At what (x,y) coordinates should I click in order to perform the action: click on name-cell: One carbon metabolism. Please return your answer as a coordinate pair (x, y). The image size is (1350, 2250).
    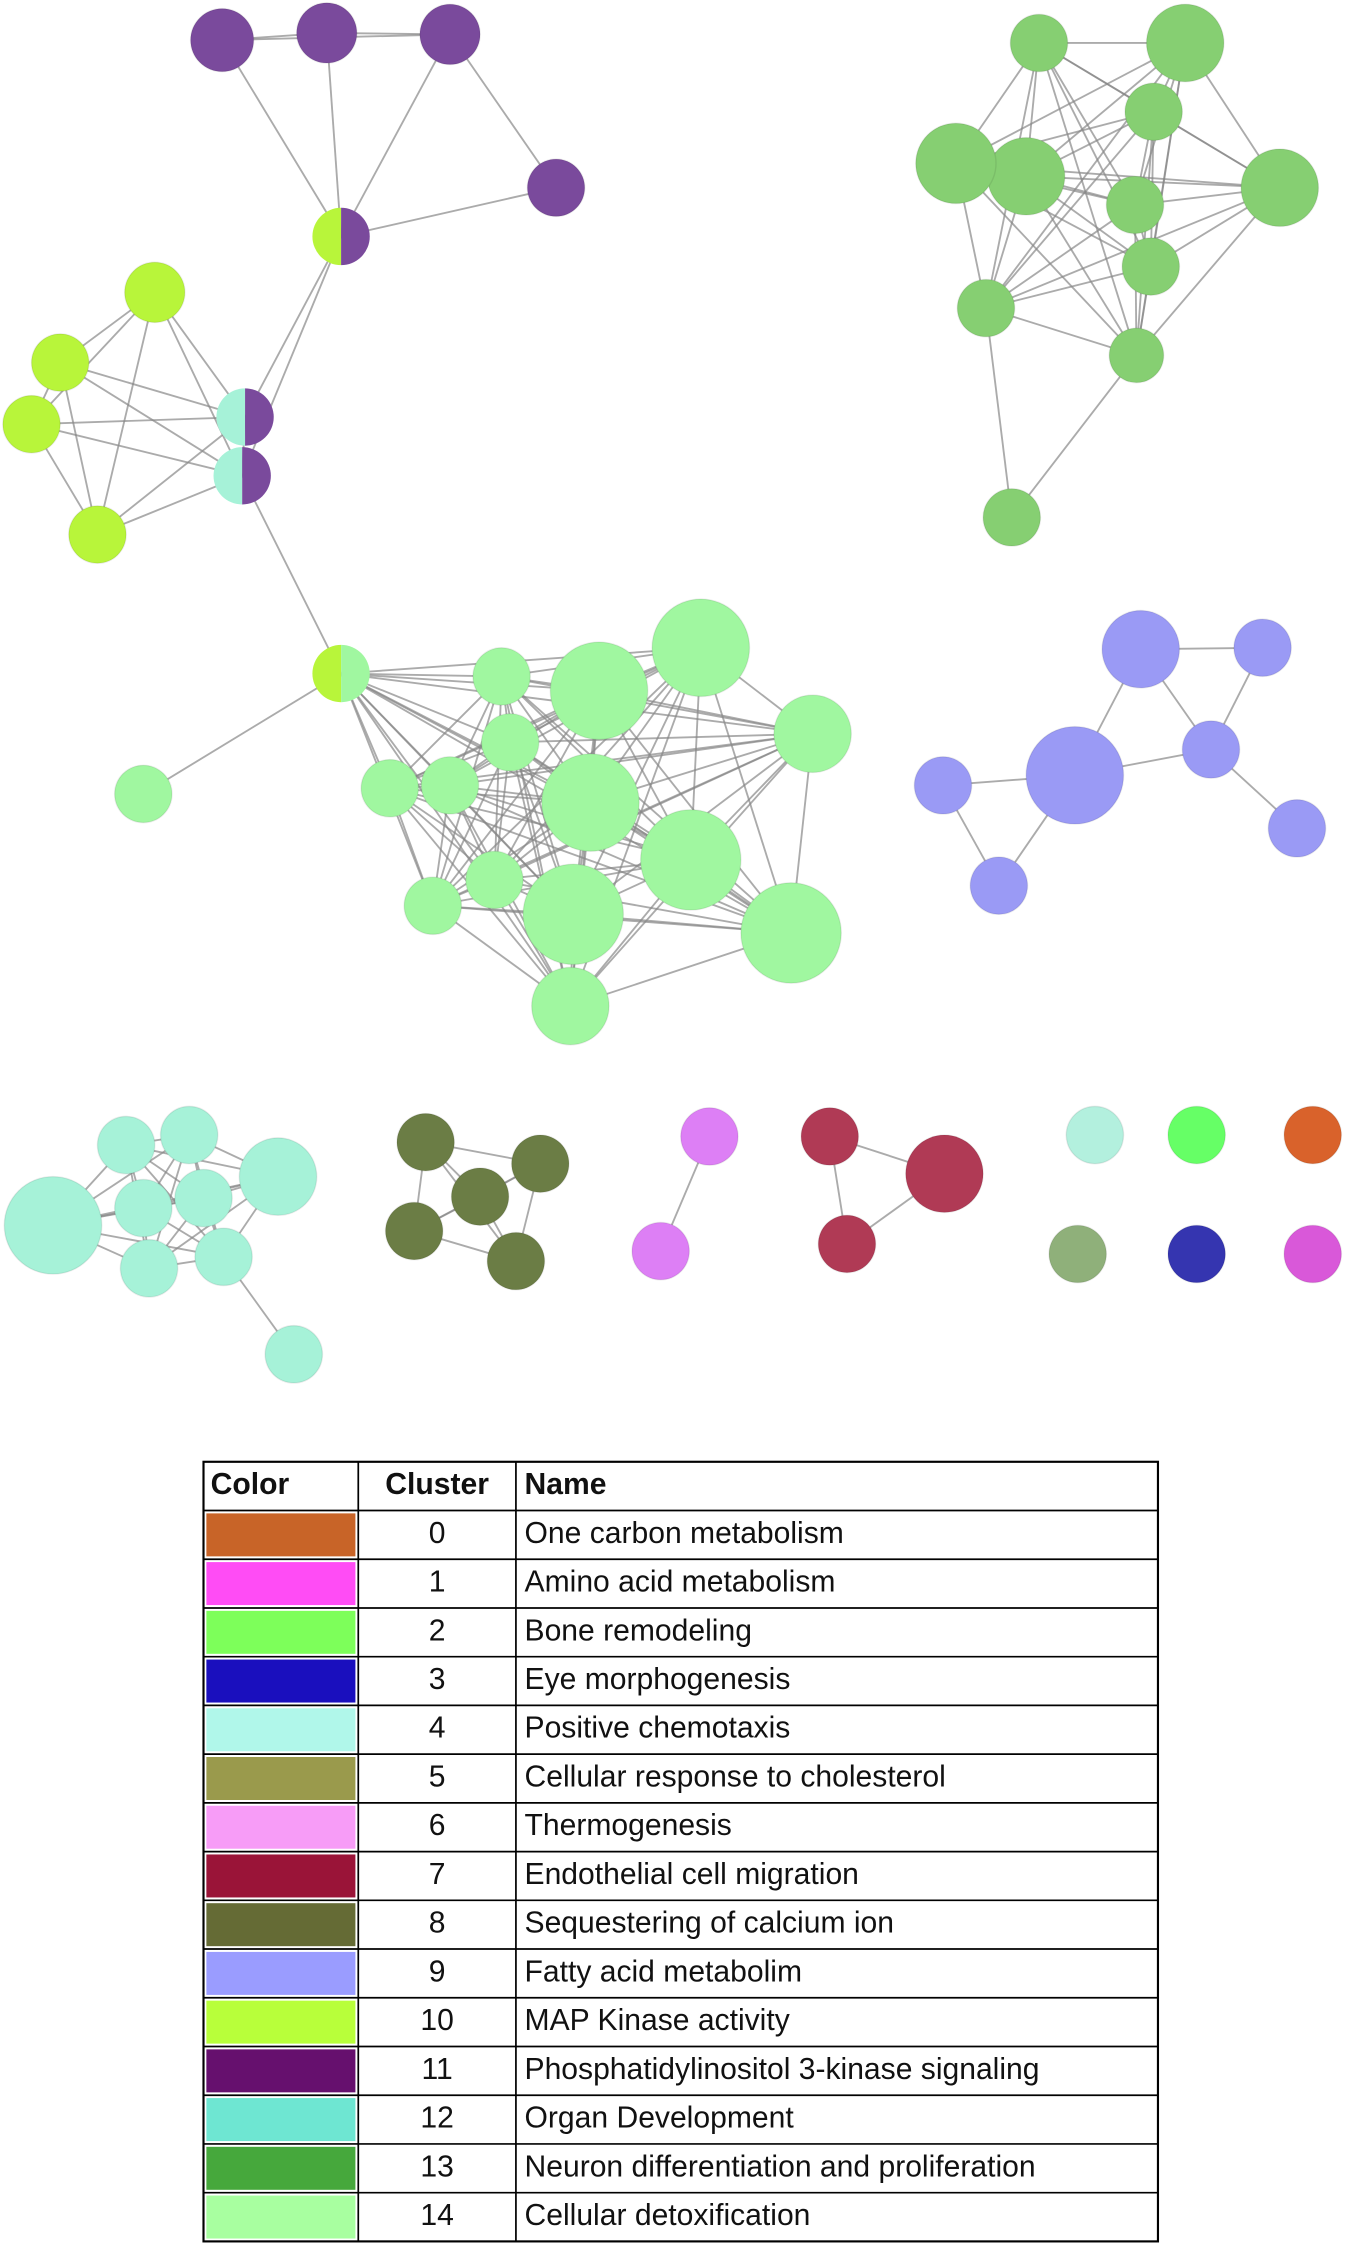
    Looking at the image, I should click on (684, 1533).